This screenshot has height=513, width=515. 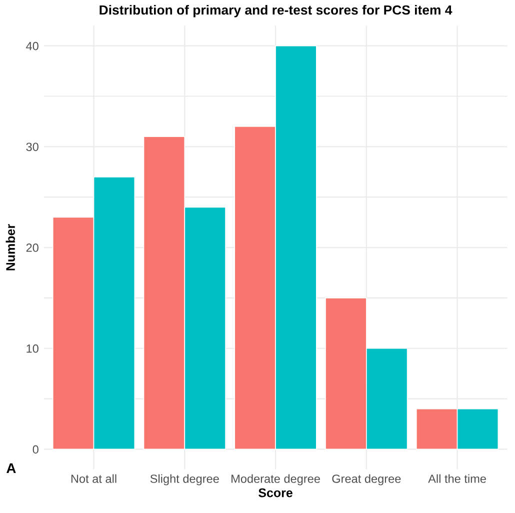 I want to click on x-axis-title: Score, so click(x=275, y=493).